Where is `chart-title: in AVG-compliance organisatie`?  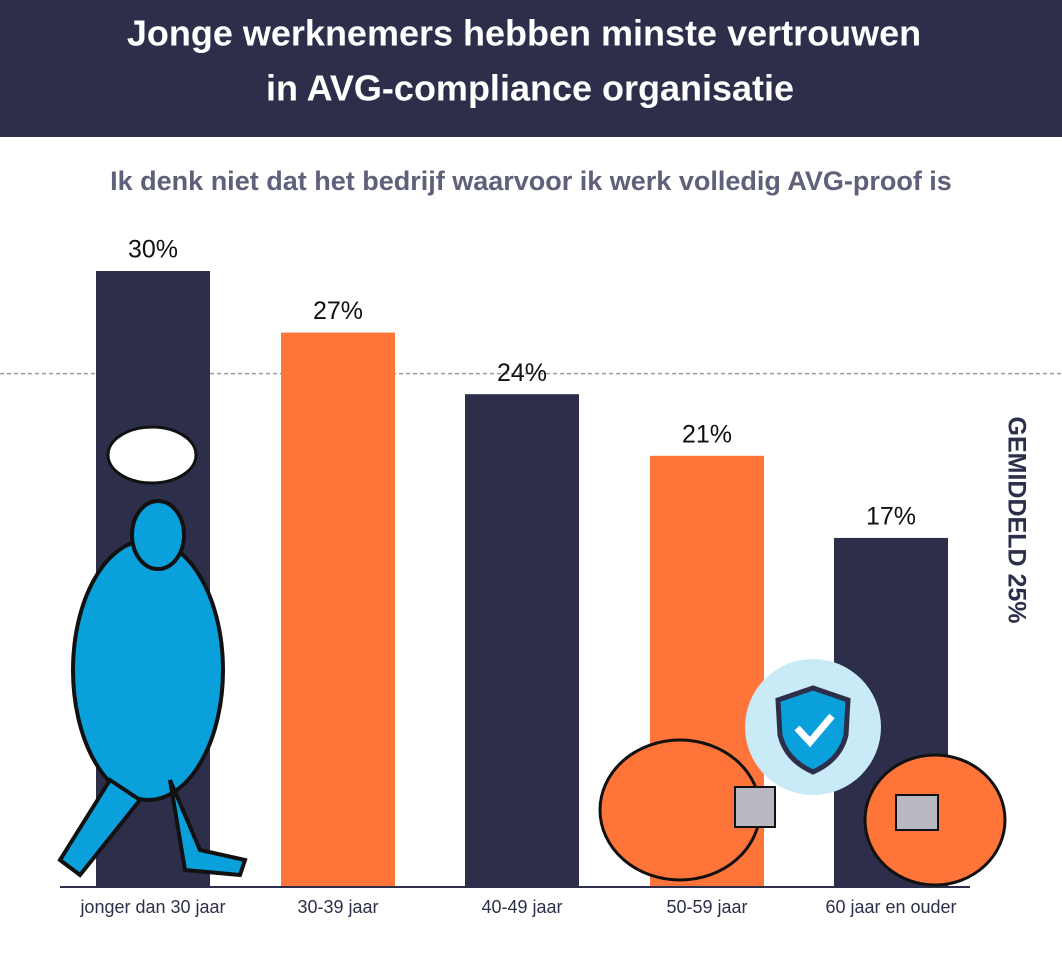
chart-title: in AVG-compliance organisatie is located at coordinates (530, 88).